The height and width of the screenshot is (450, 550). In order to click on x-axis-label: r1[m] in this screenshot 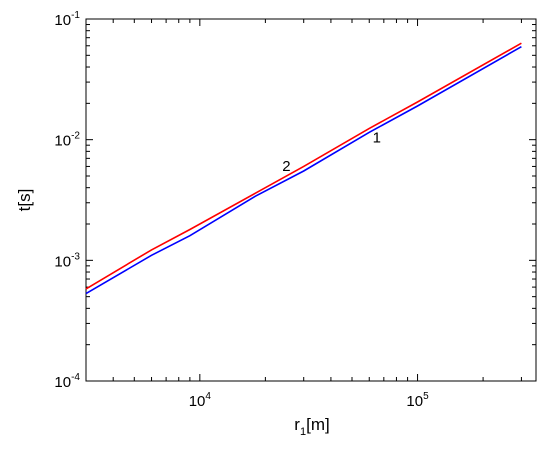, I will do `click(311, 426)`.